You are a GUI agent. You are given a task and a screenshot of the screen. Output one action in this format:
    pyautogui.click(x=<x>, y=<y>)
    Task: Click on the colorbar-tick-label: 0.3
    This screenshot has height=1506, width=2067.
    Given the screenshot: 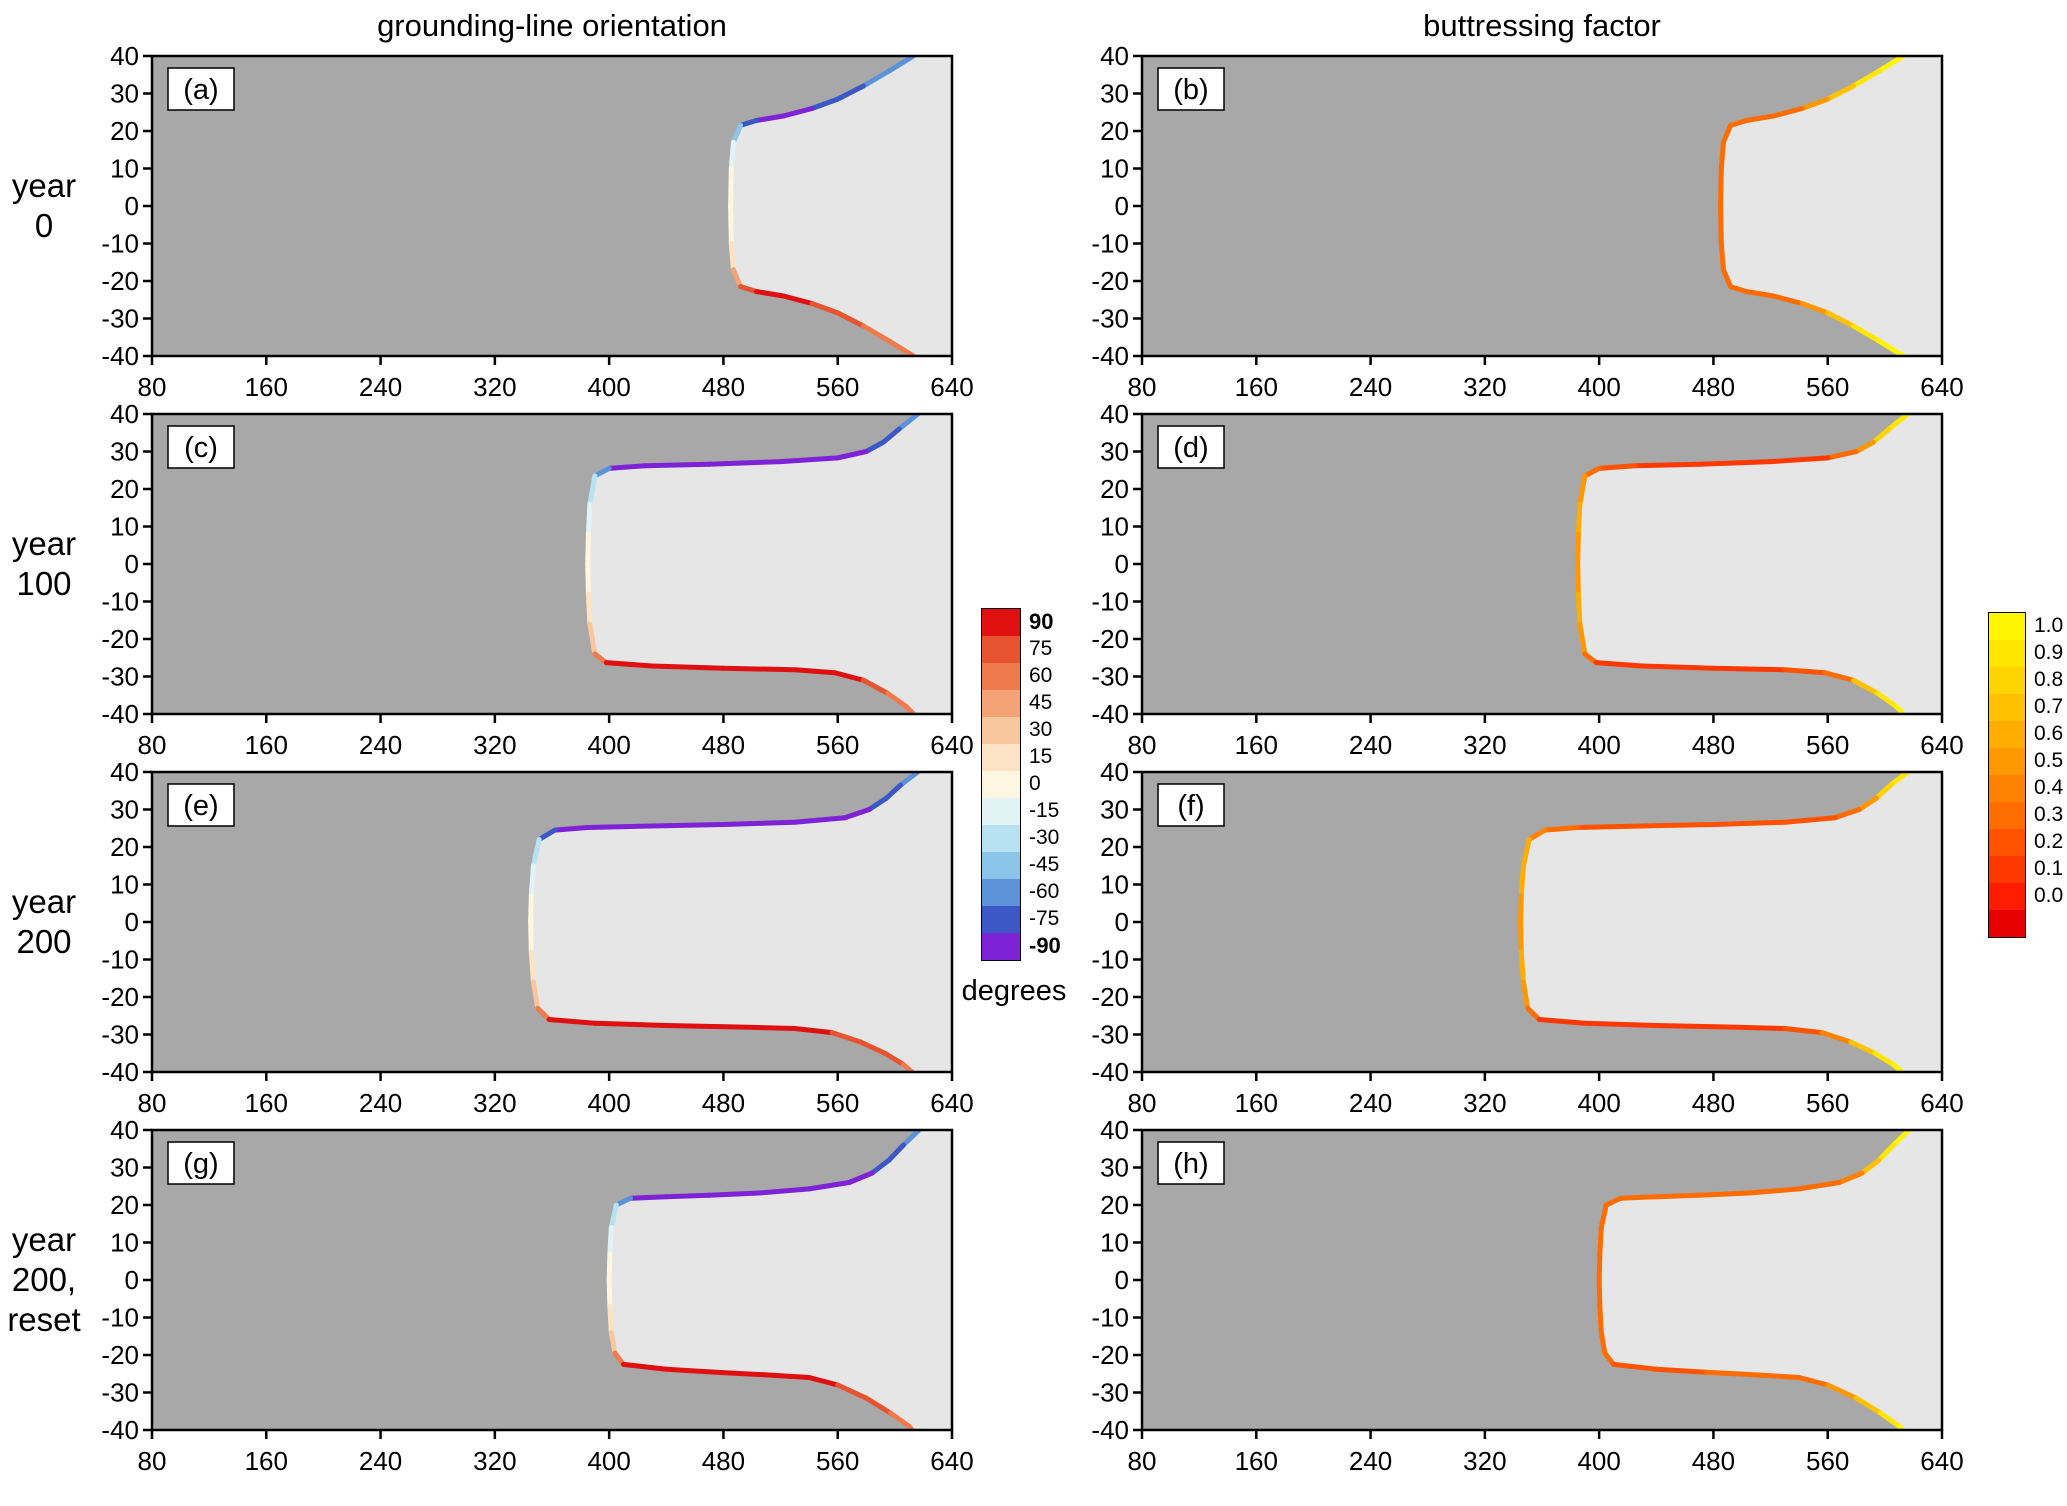 What is the action you would take?
    pyautogui.click(x=2049, y=814)
    